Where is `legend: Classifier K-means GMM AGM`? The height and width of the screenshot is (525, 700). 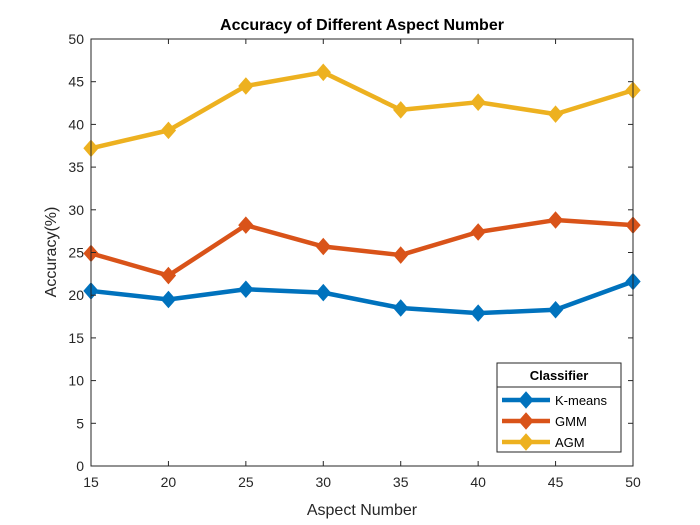 legend: Classifier K-means GMM AGM is located at coordinates (559, 407).